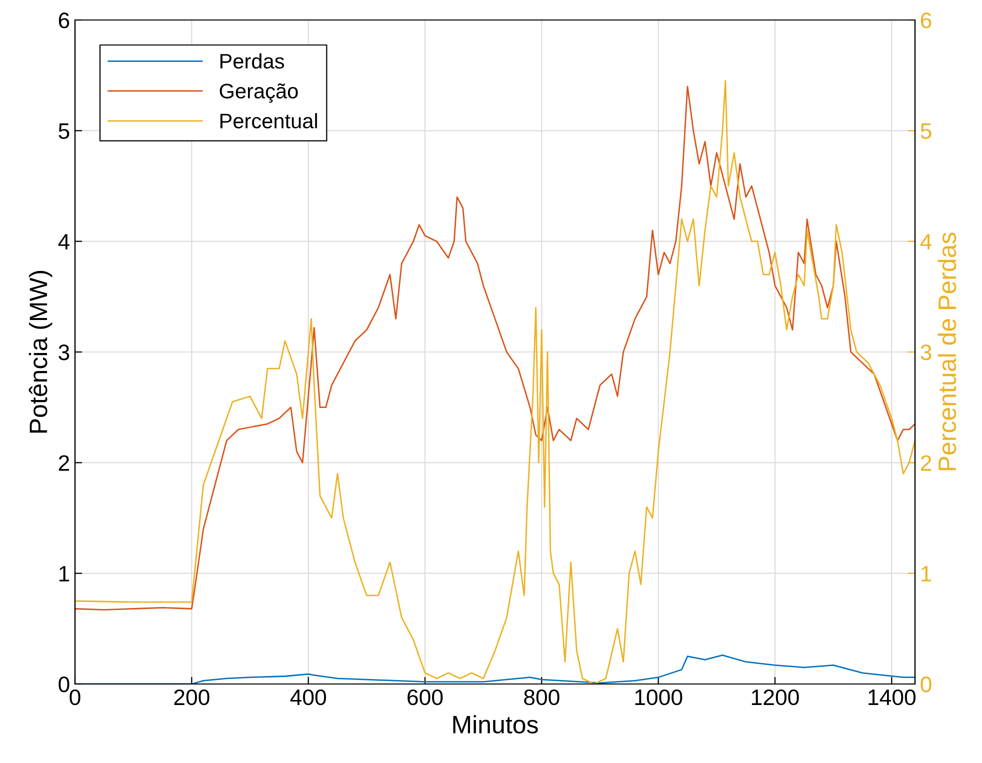 Image resolution: width=982 pixels, height=763 pixels. Describe the element at coordinates (926, 20) in the screenshot. I see `y2-tick-label: 6` at that location.